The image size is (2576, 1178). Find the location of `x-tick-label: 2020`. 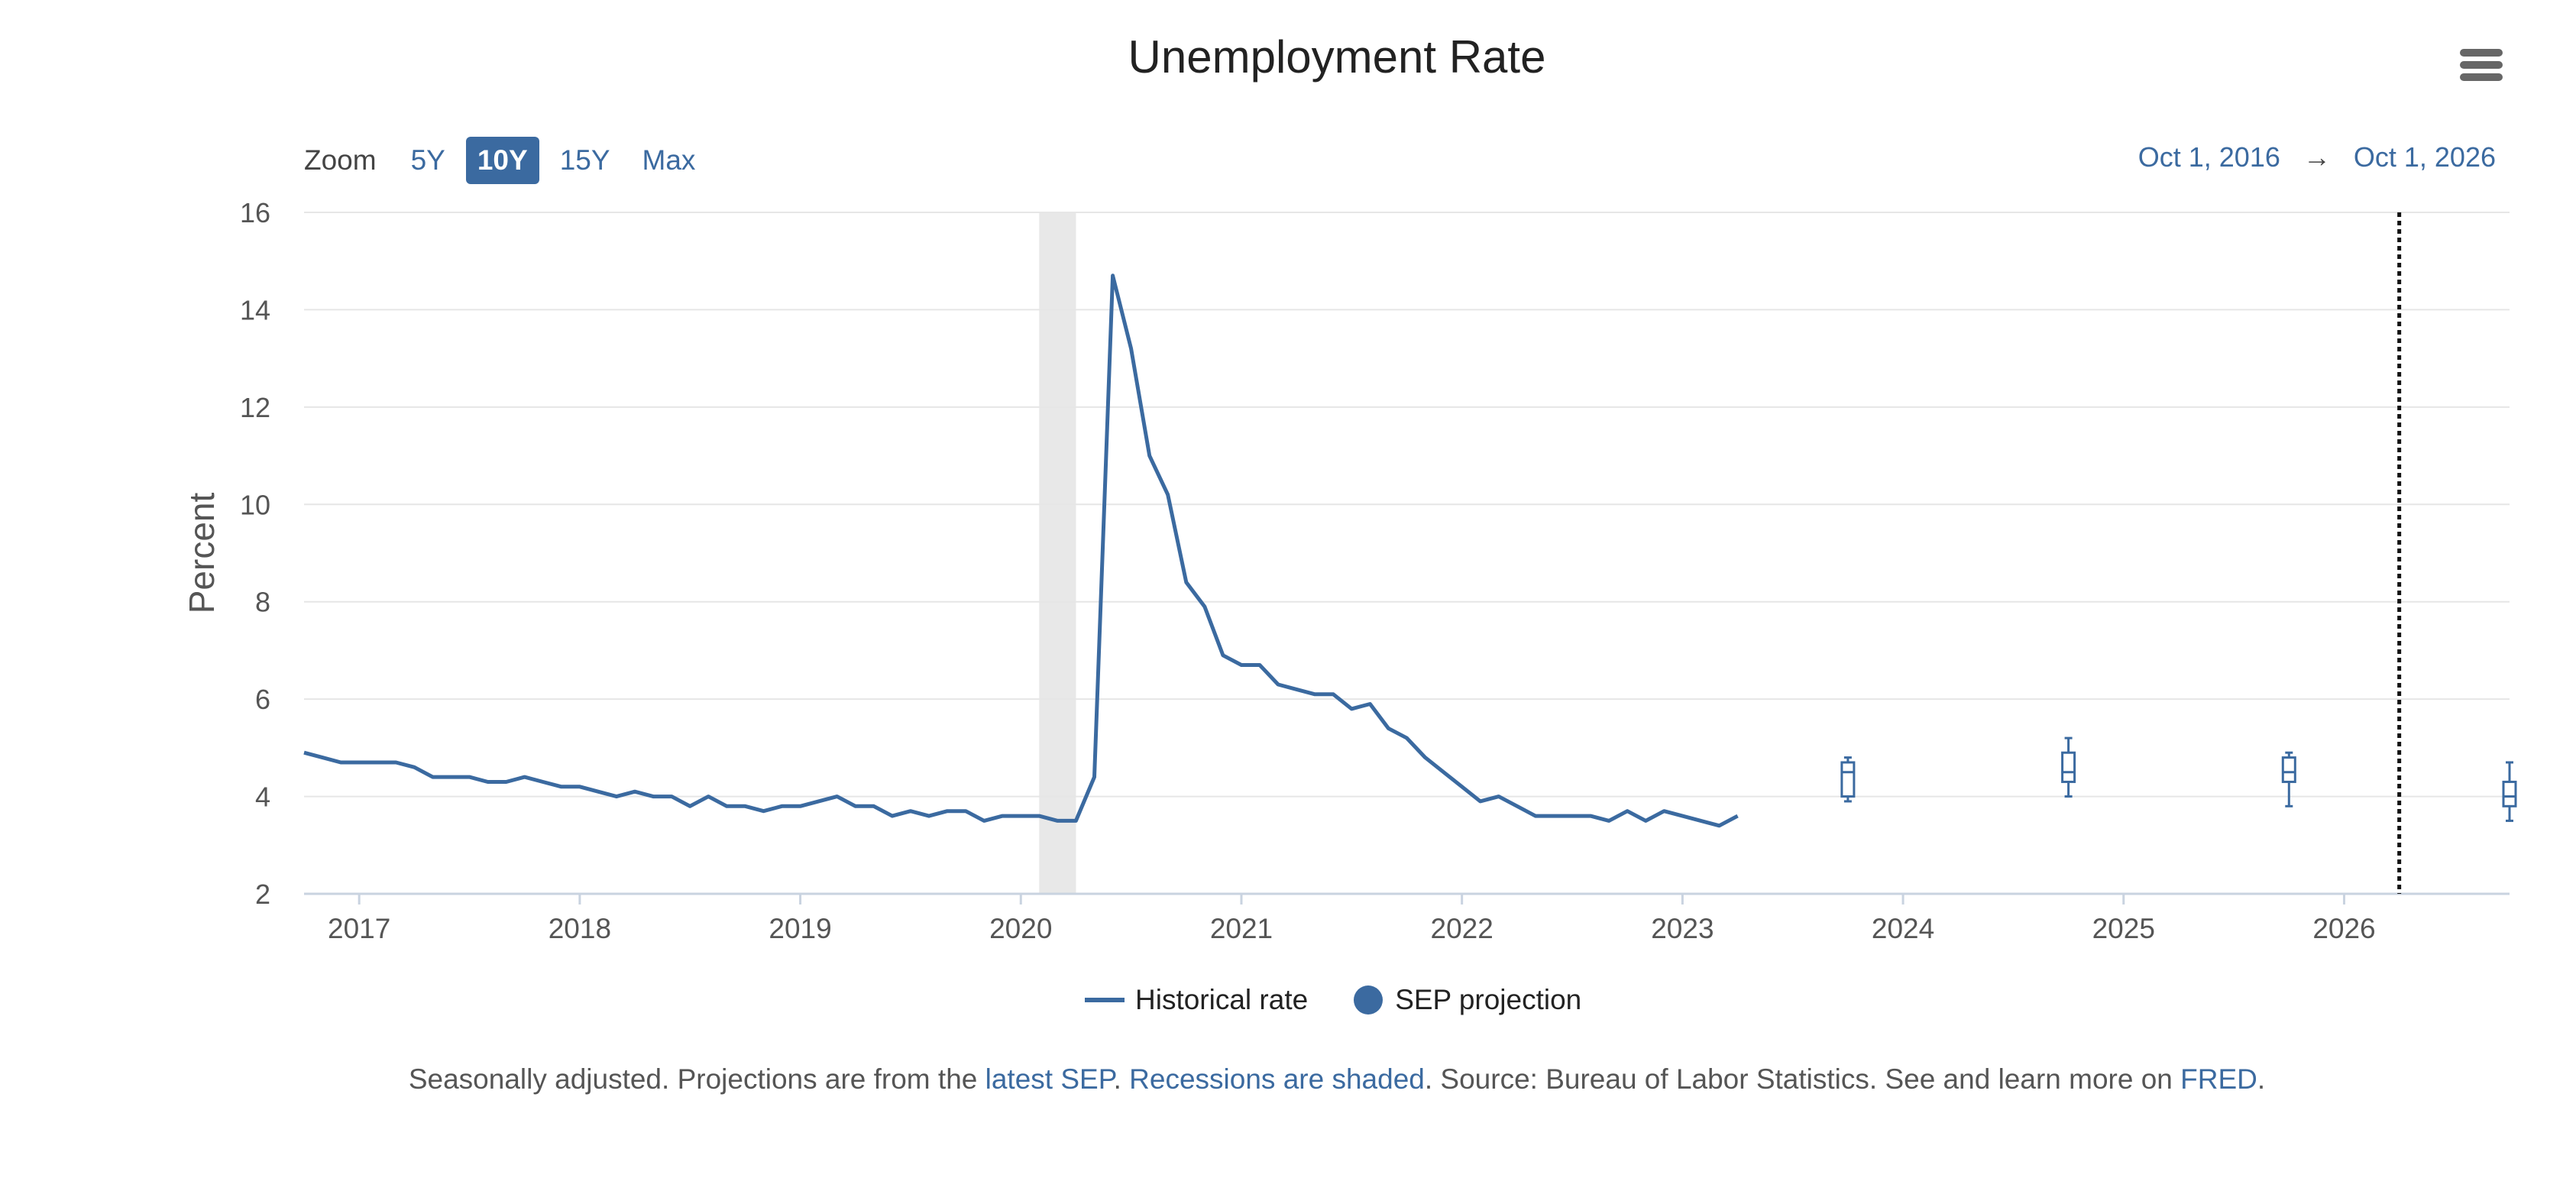

x-tick-label: 2020 is located at coordinates (1020, 928).